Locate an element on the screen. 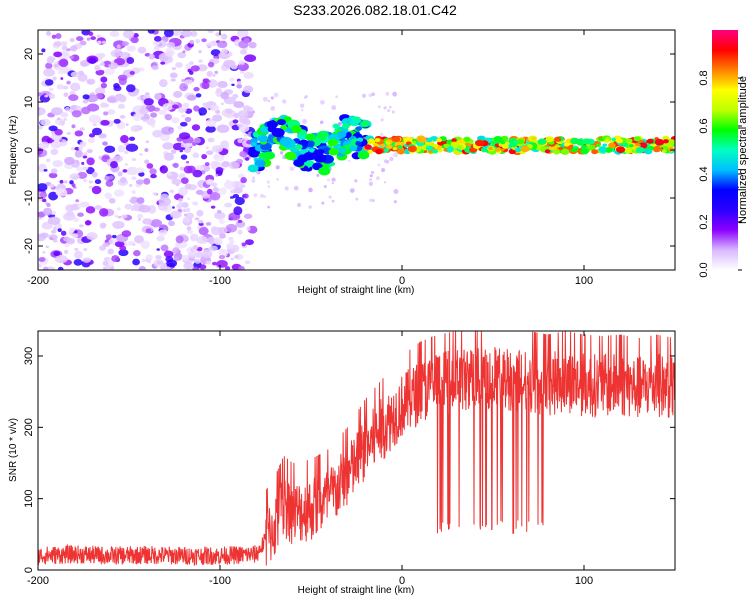 Image resolution: width=750 pixels, height=600 pixels. colorbar-tick-label: 0.4 is located at coordinates (704, 173).